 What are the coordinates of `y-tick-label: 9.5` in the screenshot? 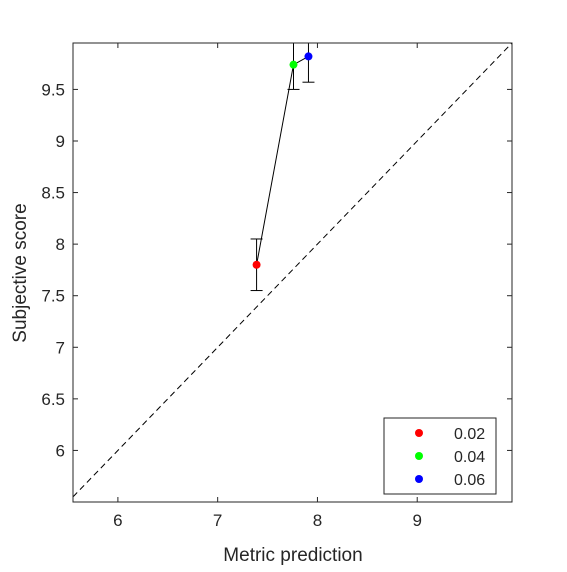 It's located at (53, 89).